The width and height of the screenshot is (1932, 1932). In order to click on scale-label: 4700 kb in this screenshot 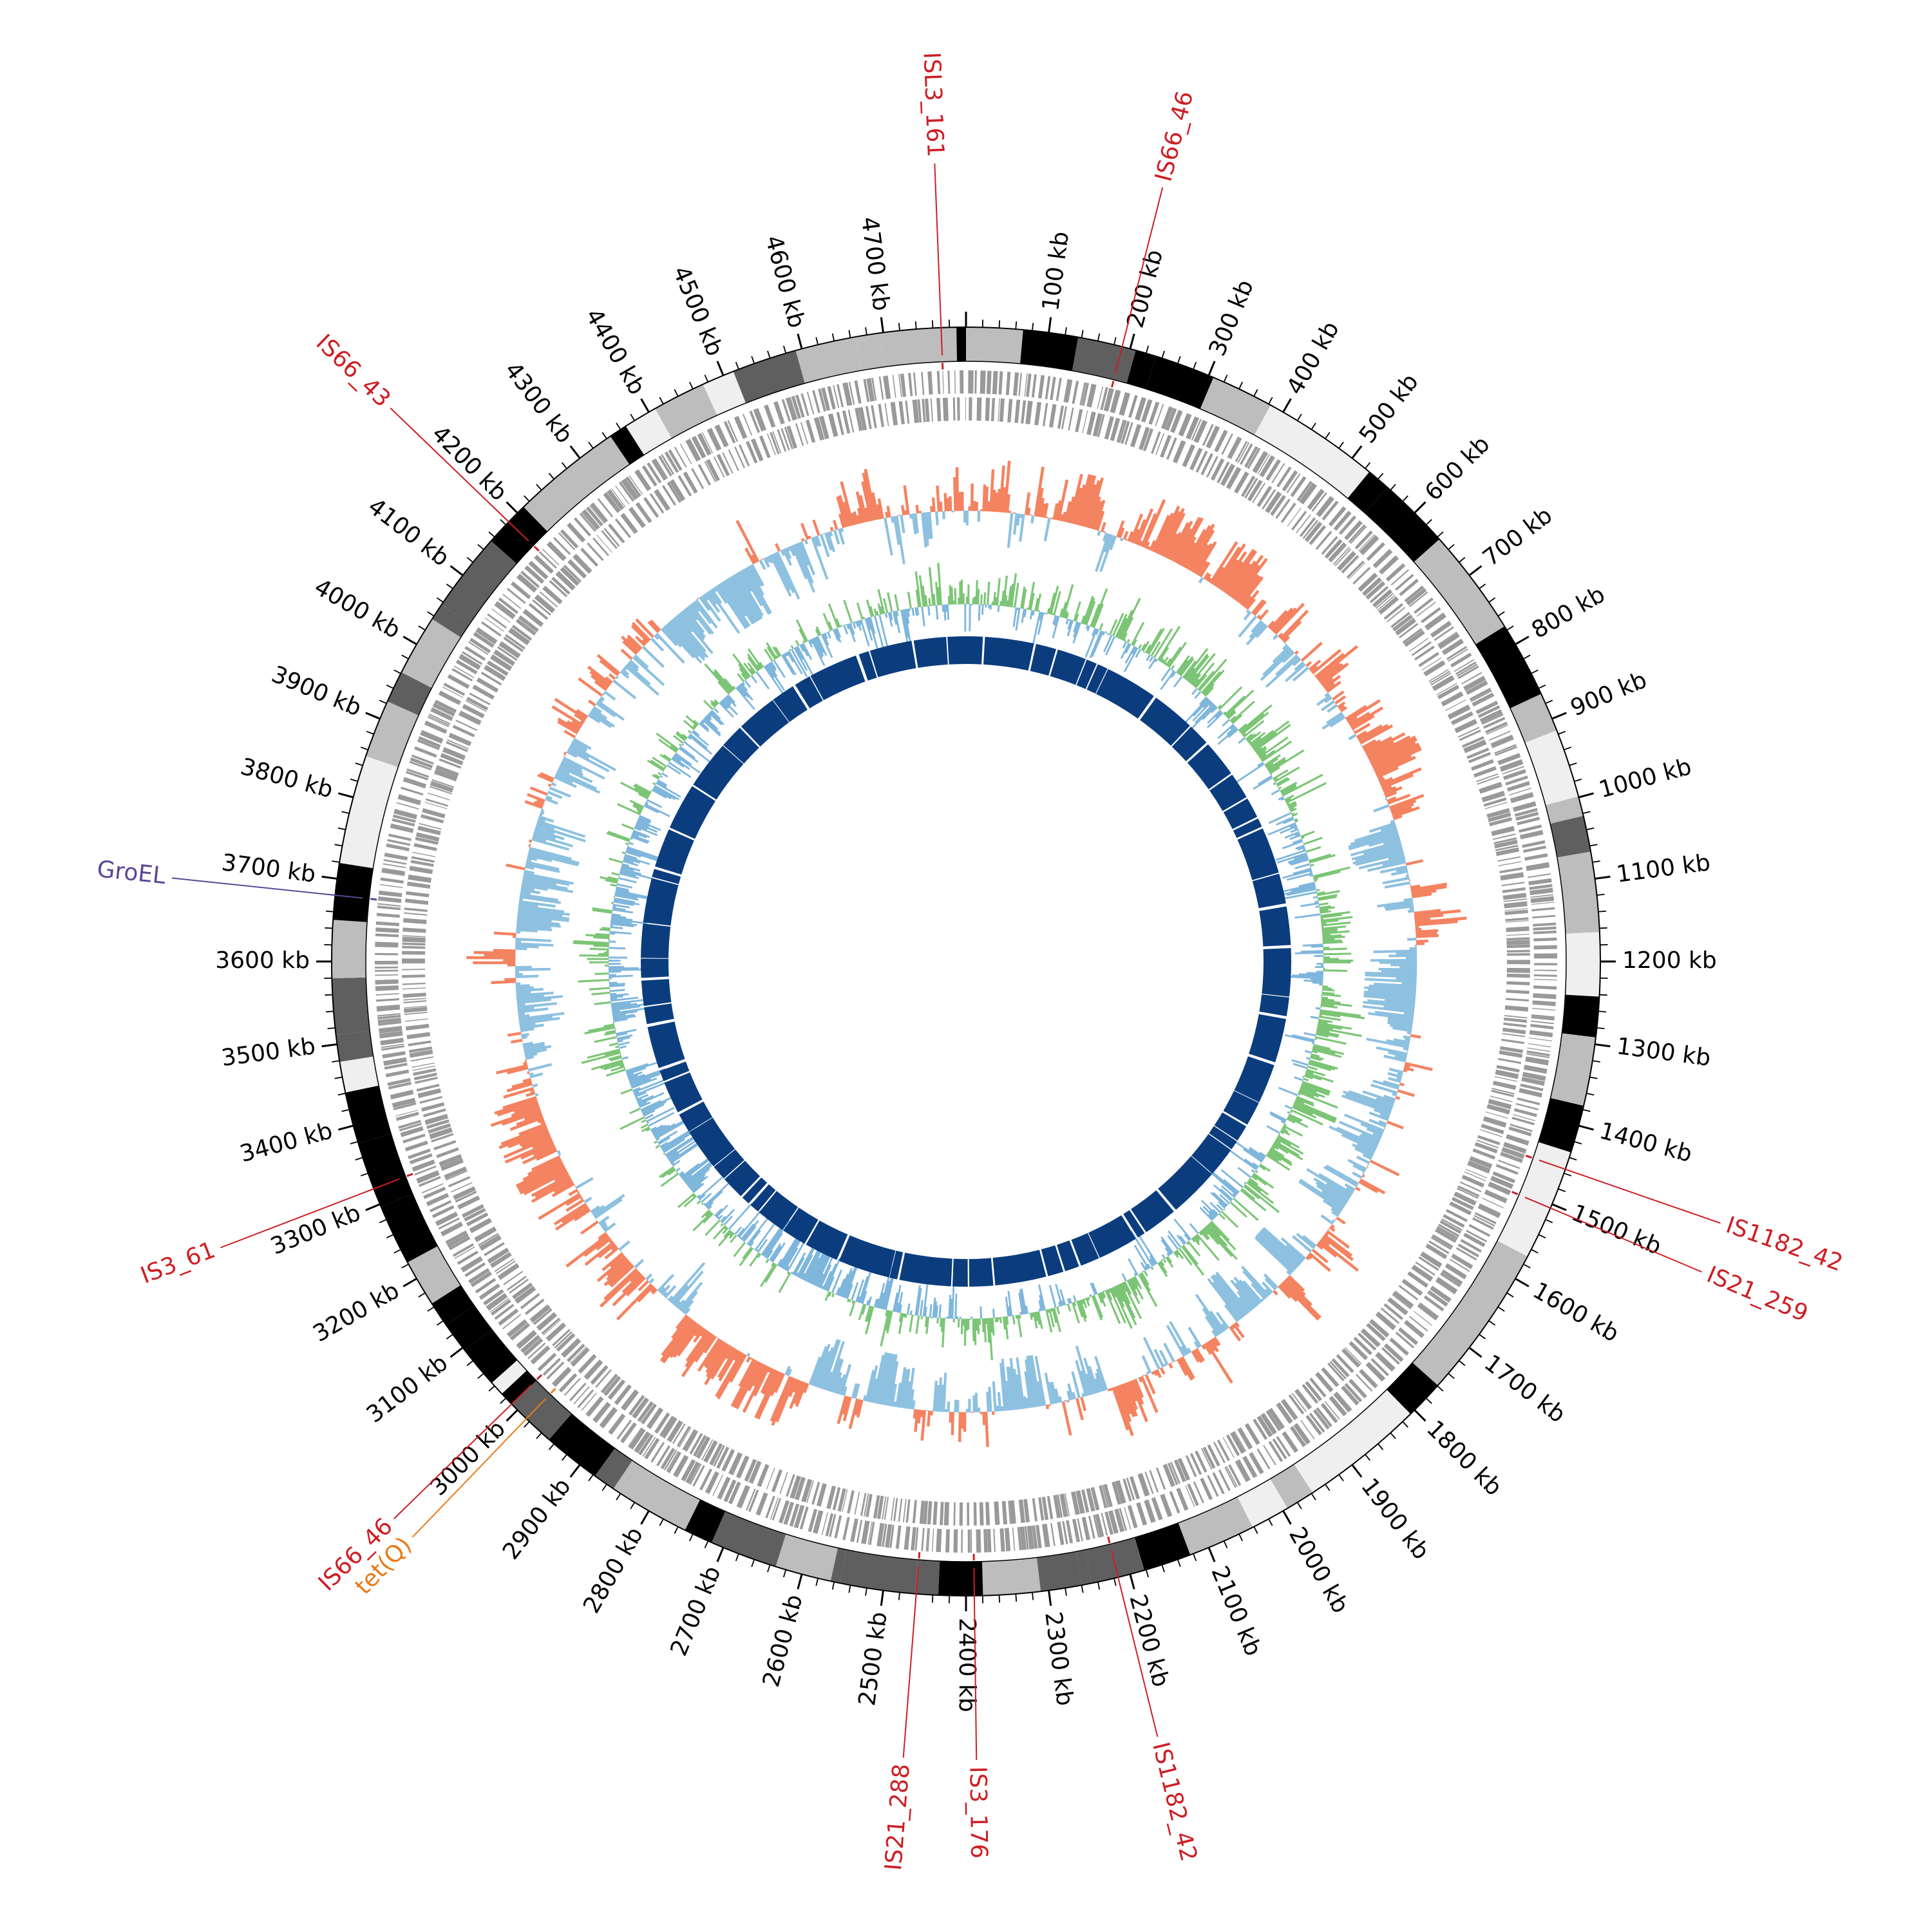, I will do `click(876, 263)`.